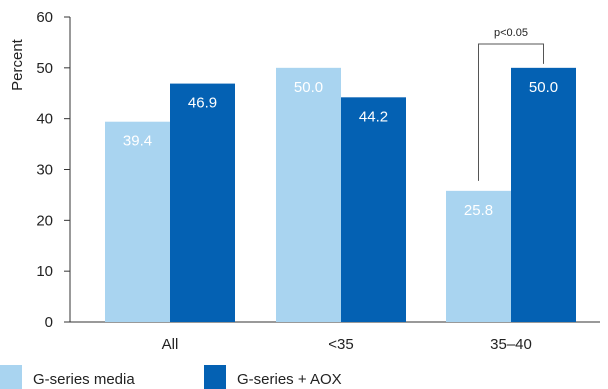 This screenshot has height=389, width=608. Describe the element at coordinates (511, 33) in the screenshot. I see `significance-label: p<0.05` at that location.